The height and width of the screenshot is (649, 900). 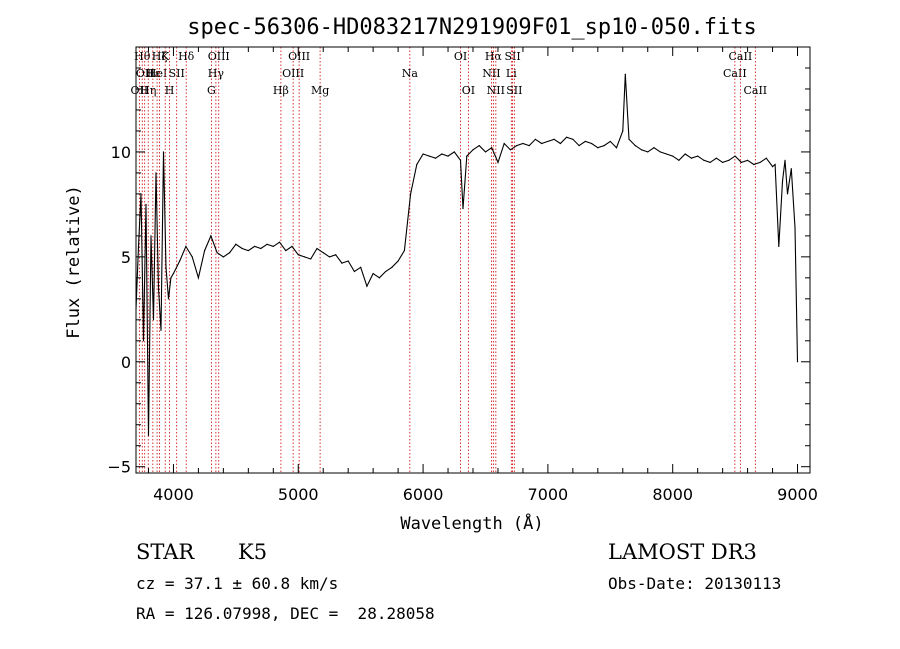 I want to click on line-marker-label-21: NII, so click(x=491, y=73).